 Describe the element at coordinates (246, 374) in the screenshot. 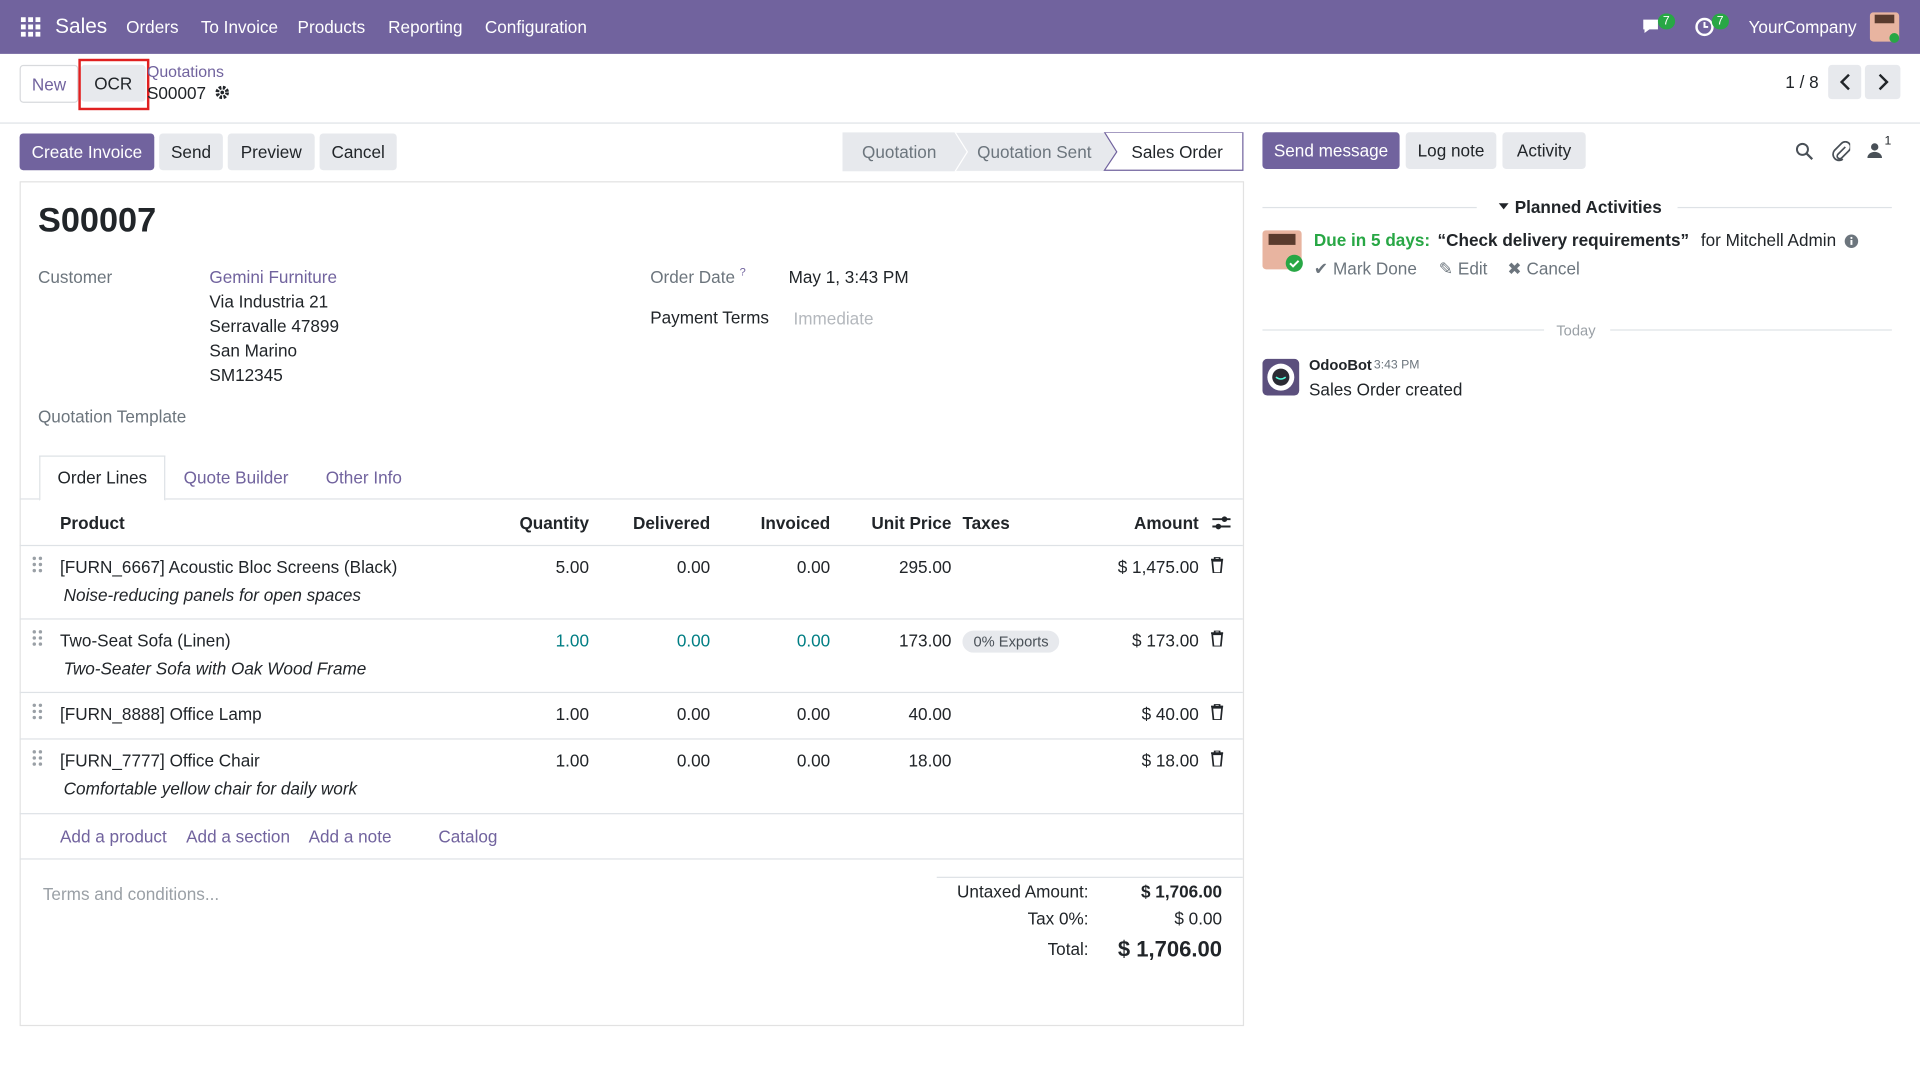

I see `address-line: SM12345` at that location.